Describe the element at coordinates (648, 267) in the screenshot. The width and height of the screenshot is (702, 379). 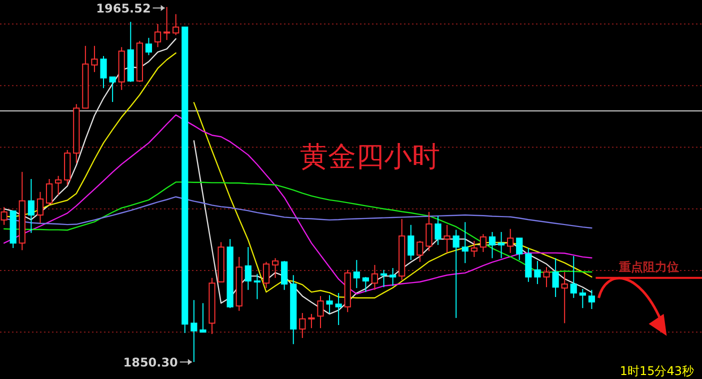
I see `ref-line-label: 重点阻力位` at that location.